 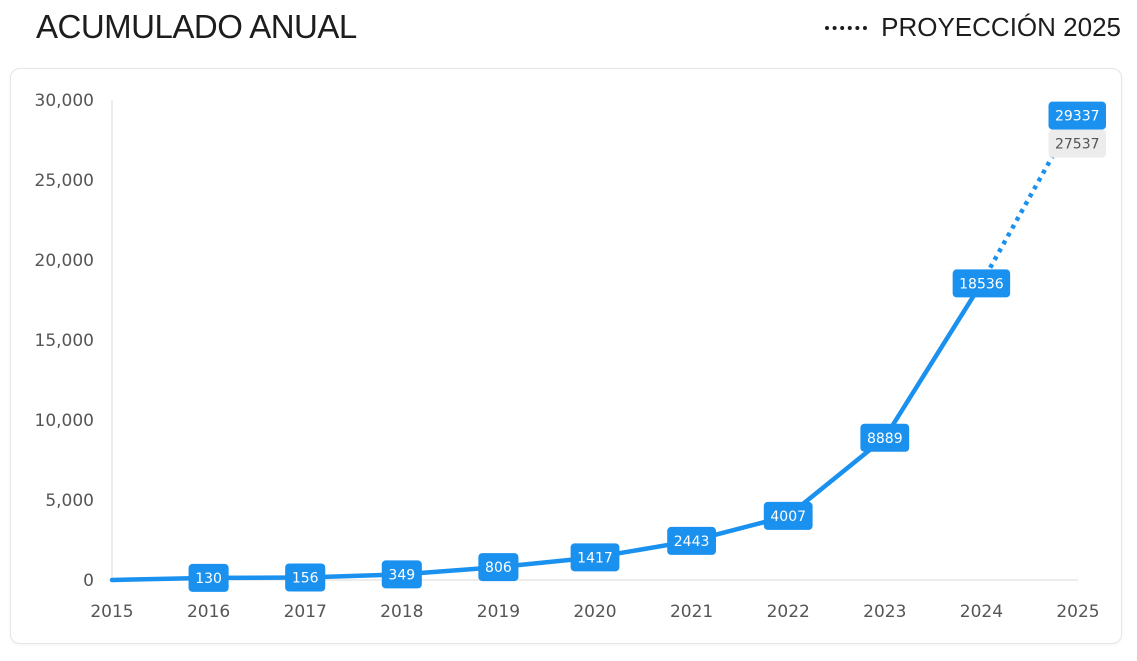 What do you see at coordinates (788, 612) in the screenshot?
I see `x-tick-label: 2022` at bounding box center [788, 612].